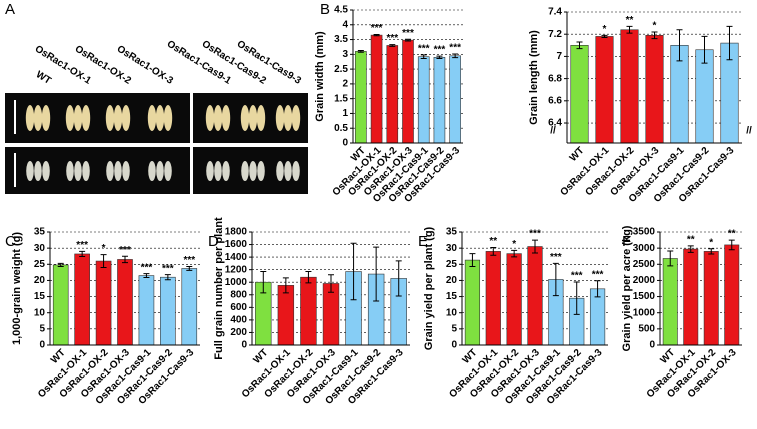  I want to click on genotype-label: WT, so click(43, 78).